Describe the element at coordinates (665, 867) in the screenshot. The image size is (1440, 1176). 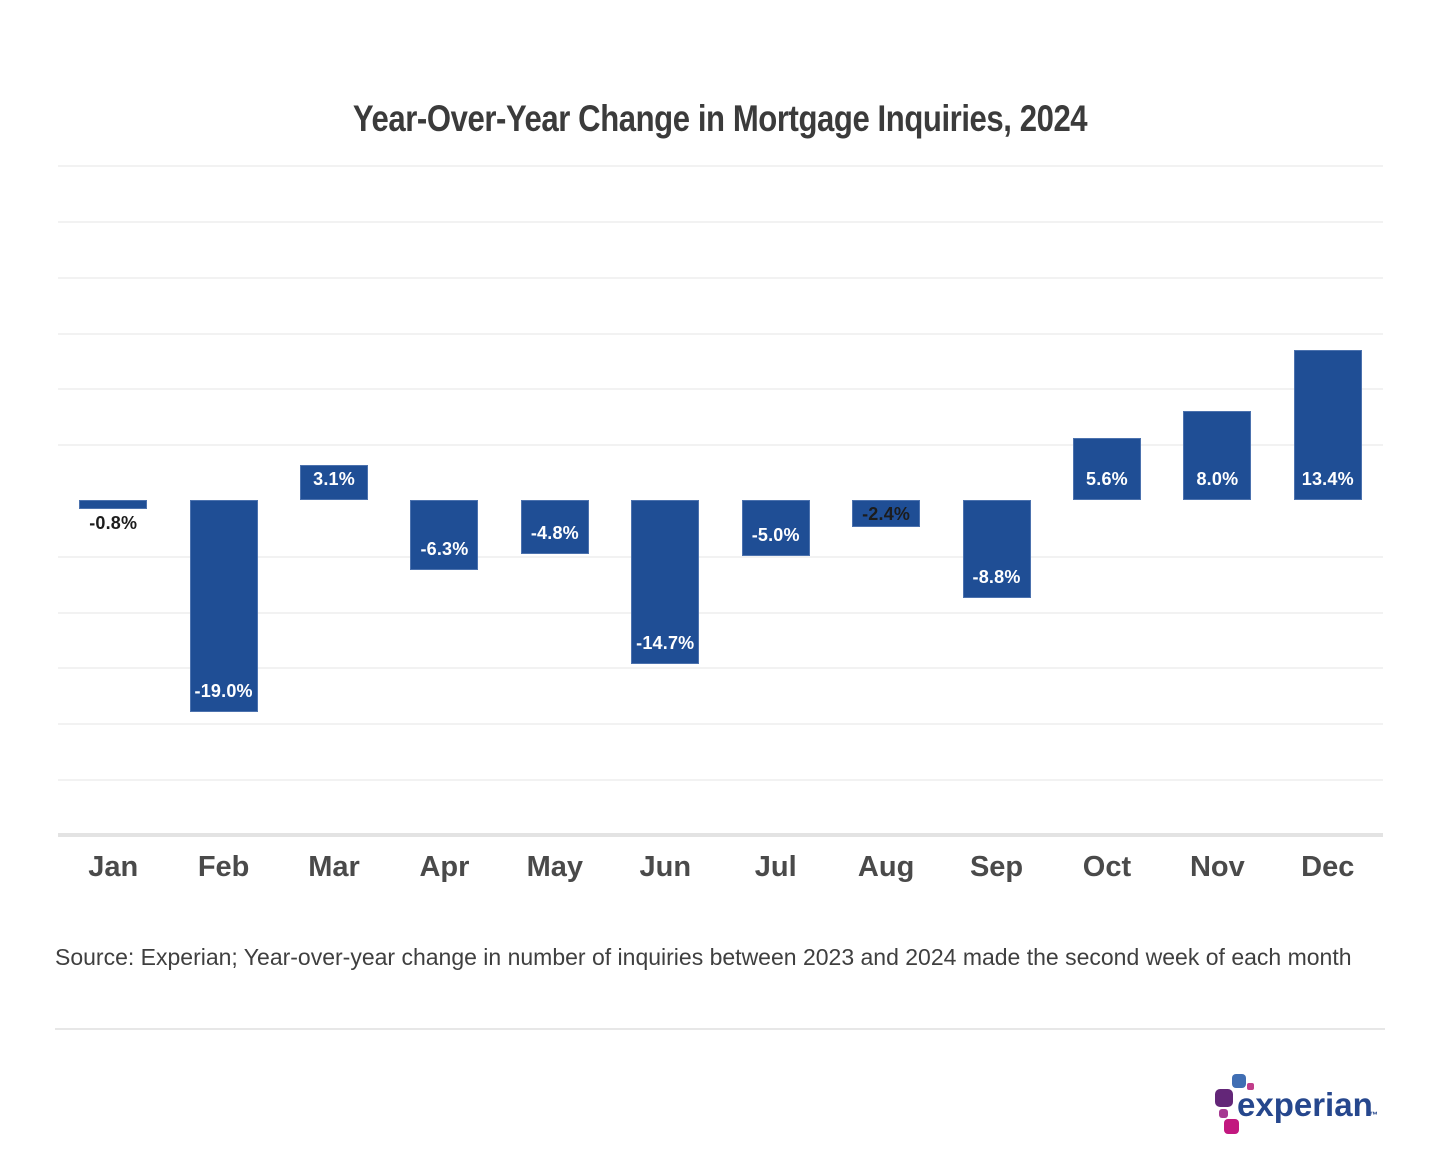
I see `x-axis-label-jun: Jun` at that location.